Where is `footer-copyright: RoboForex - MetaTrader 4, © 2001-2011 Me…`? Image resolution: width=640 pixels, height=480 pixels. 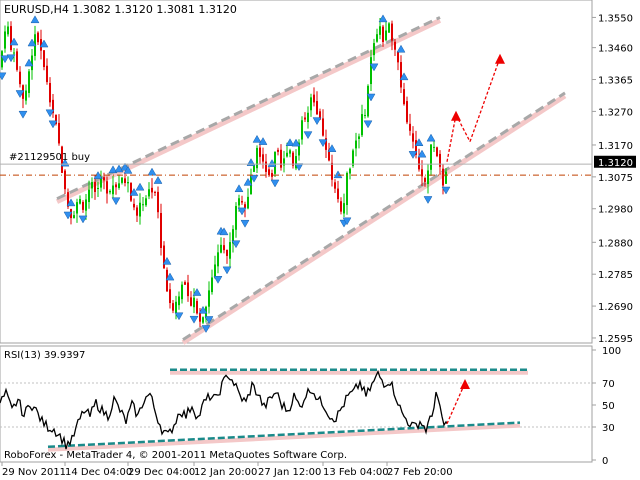
footer-copyright: RoboForex - MetaTrader 4, © 2001-2011 Me… is located at coordinates (175, 455).